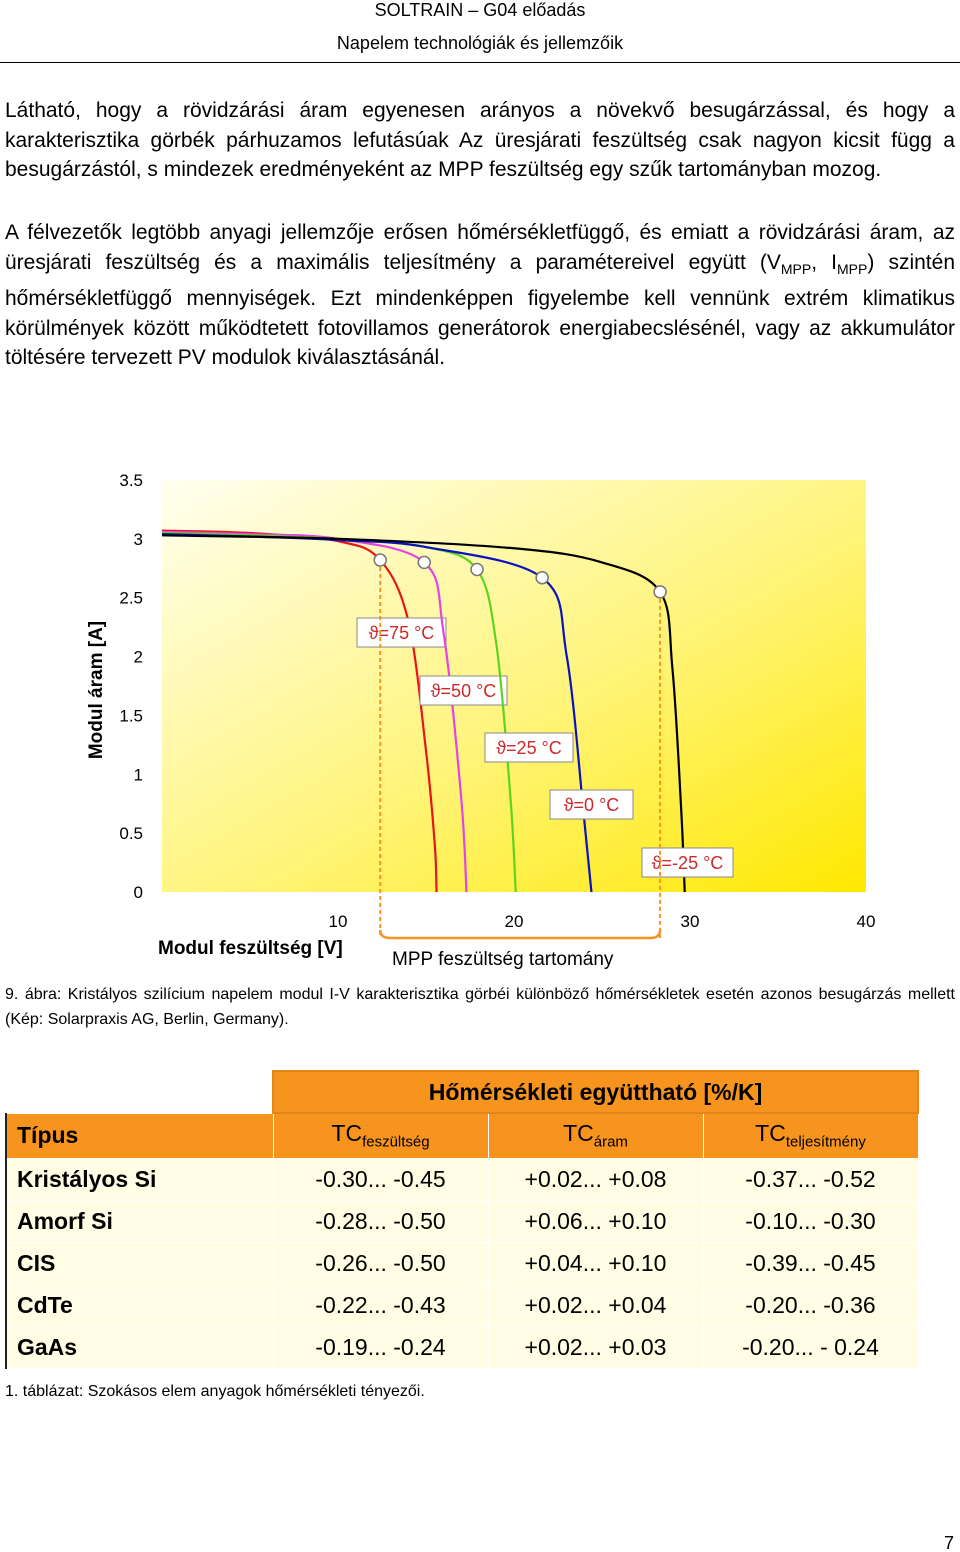 This screenshot has width=960, height=1552. What do you see at coordinates (96, 690) in the screenshot?
I see `y-axis-label: Modul áram [A]` at bounding box center [96, 690].